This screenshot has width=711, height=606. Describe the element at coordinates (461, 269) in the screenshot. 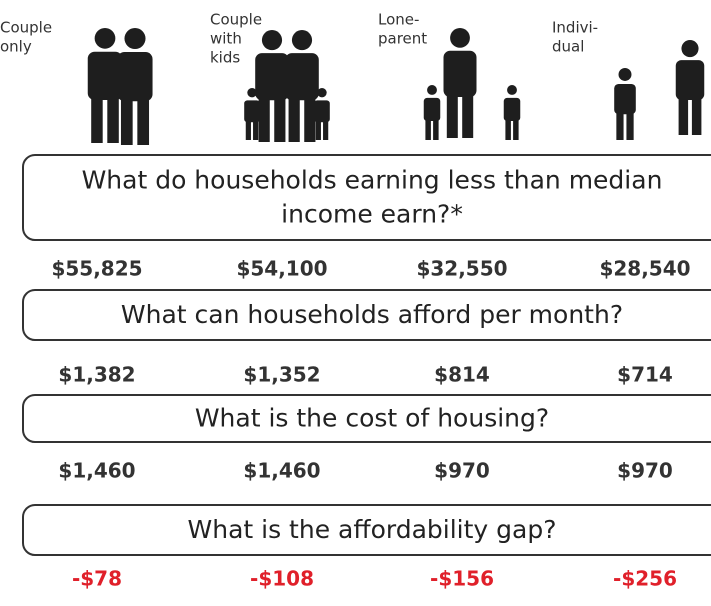

I see `value: $32,550` at that location.